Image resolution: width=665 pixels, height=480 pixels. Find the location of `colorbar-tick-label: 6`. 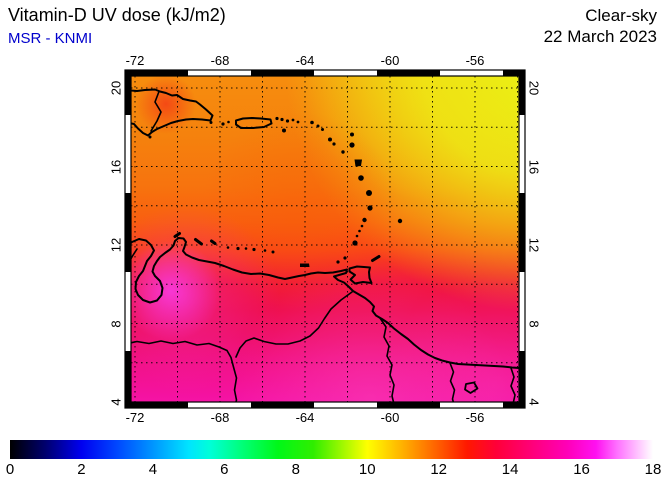

colorbar-tick-label: 6 is located at coordinates (224, 469).